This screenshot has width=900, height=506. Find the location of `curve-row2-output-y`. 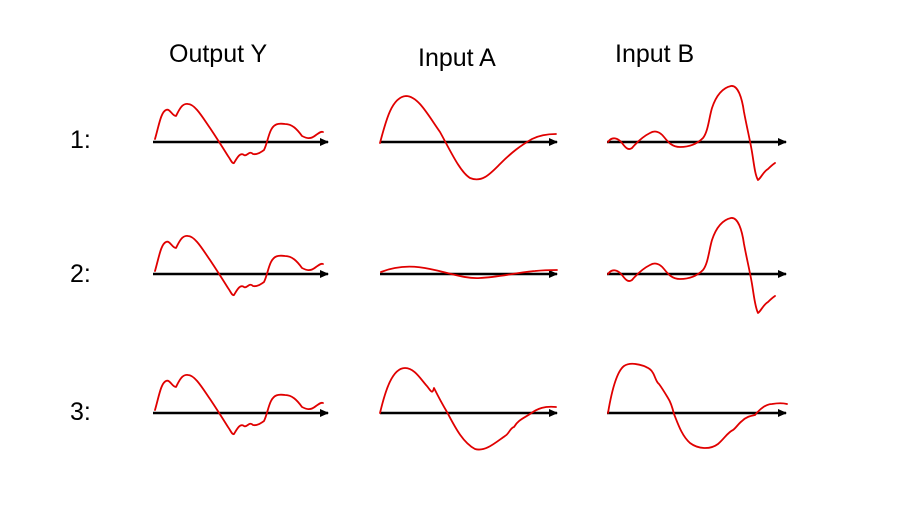

curve-row2-output-y is located at coordinates (239, 266).